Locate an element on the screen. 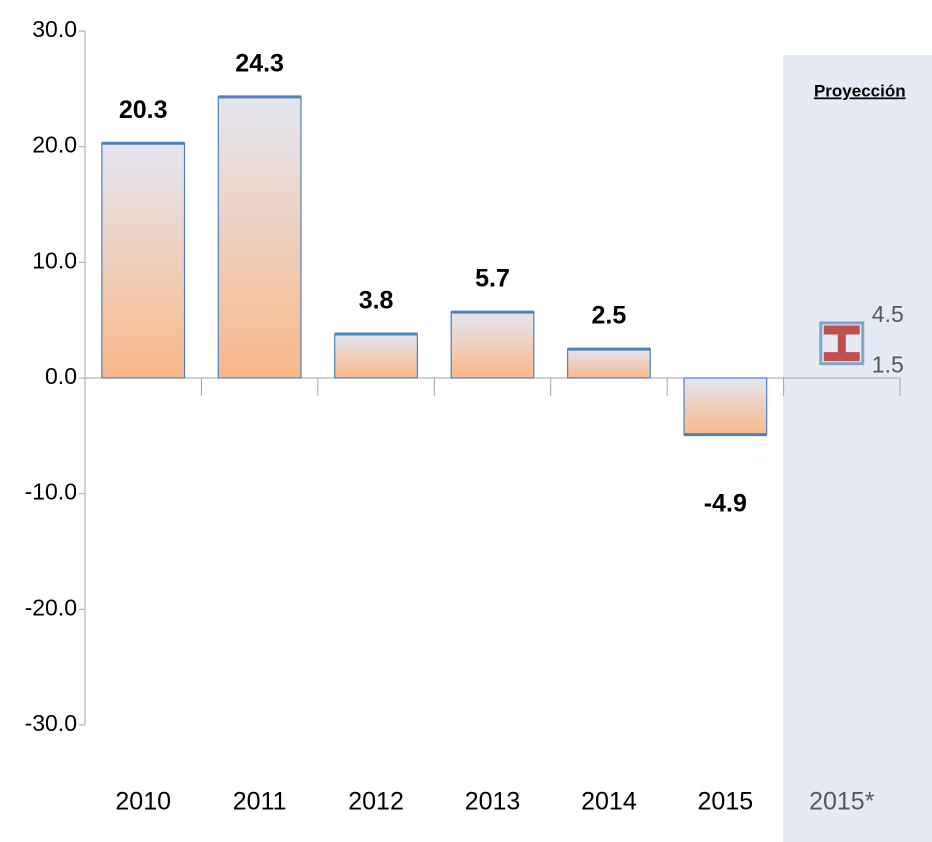  value-label: 20.3 is located at coordinates (143, 110).